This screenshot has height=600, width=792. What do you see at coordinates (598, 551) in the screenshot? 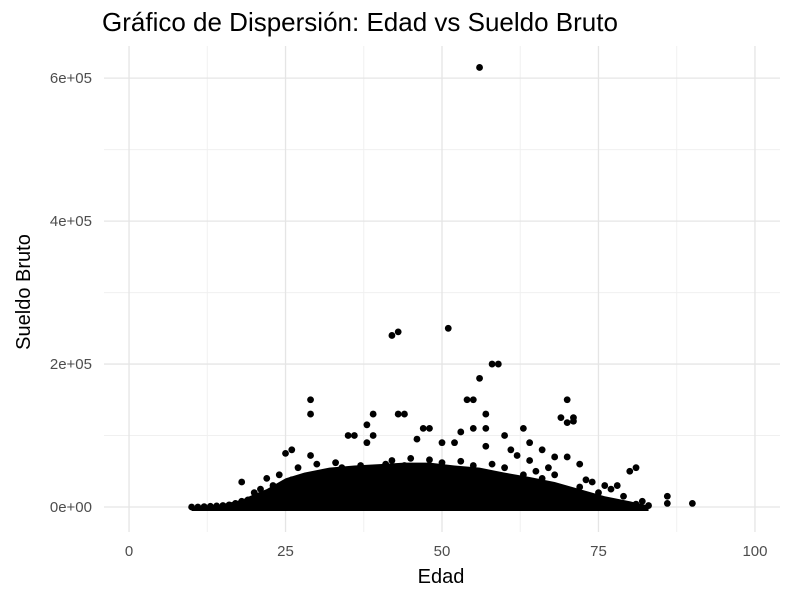
I see `x-tick-label: 75` at bounding box center [598, 551].